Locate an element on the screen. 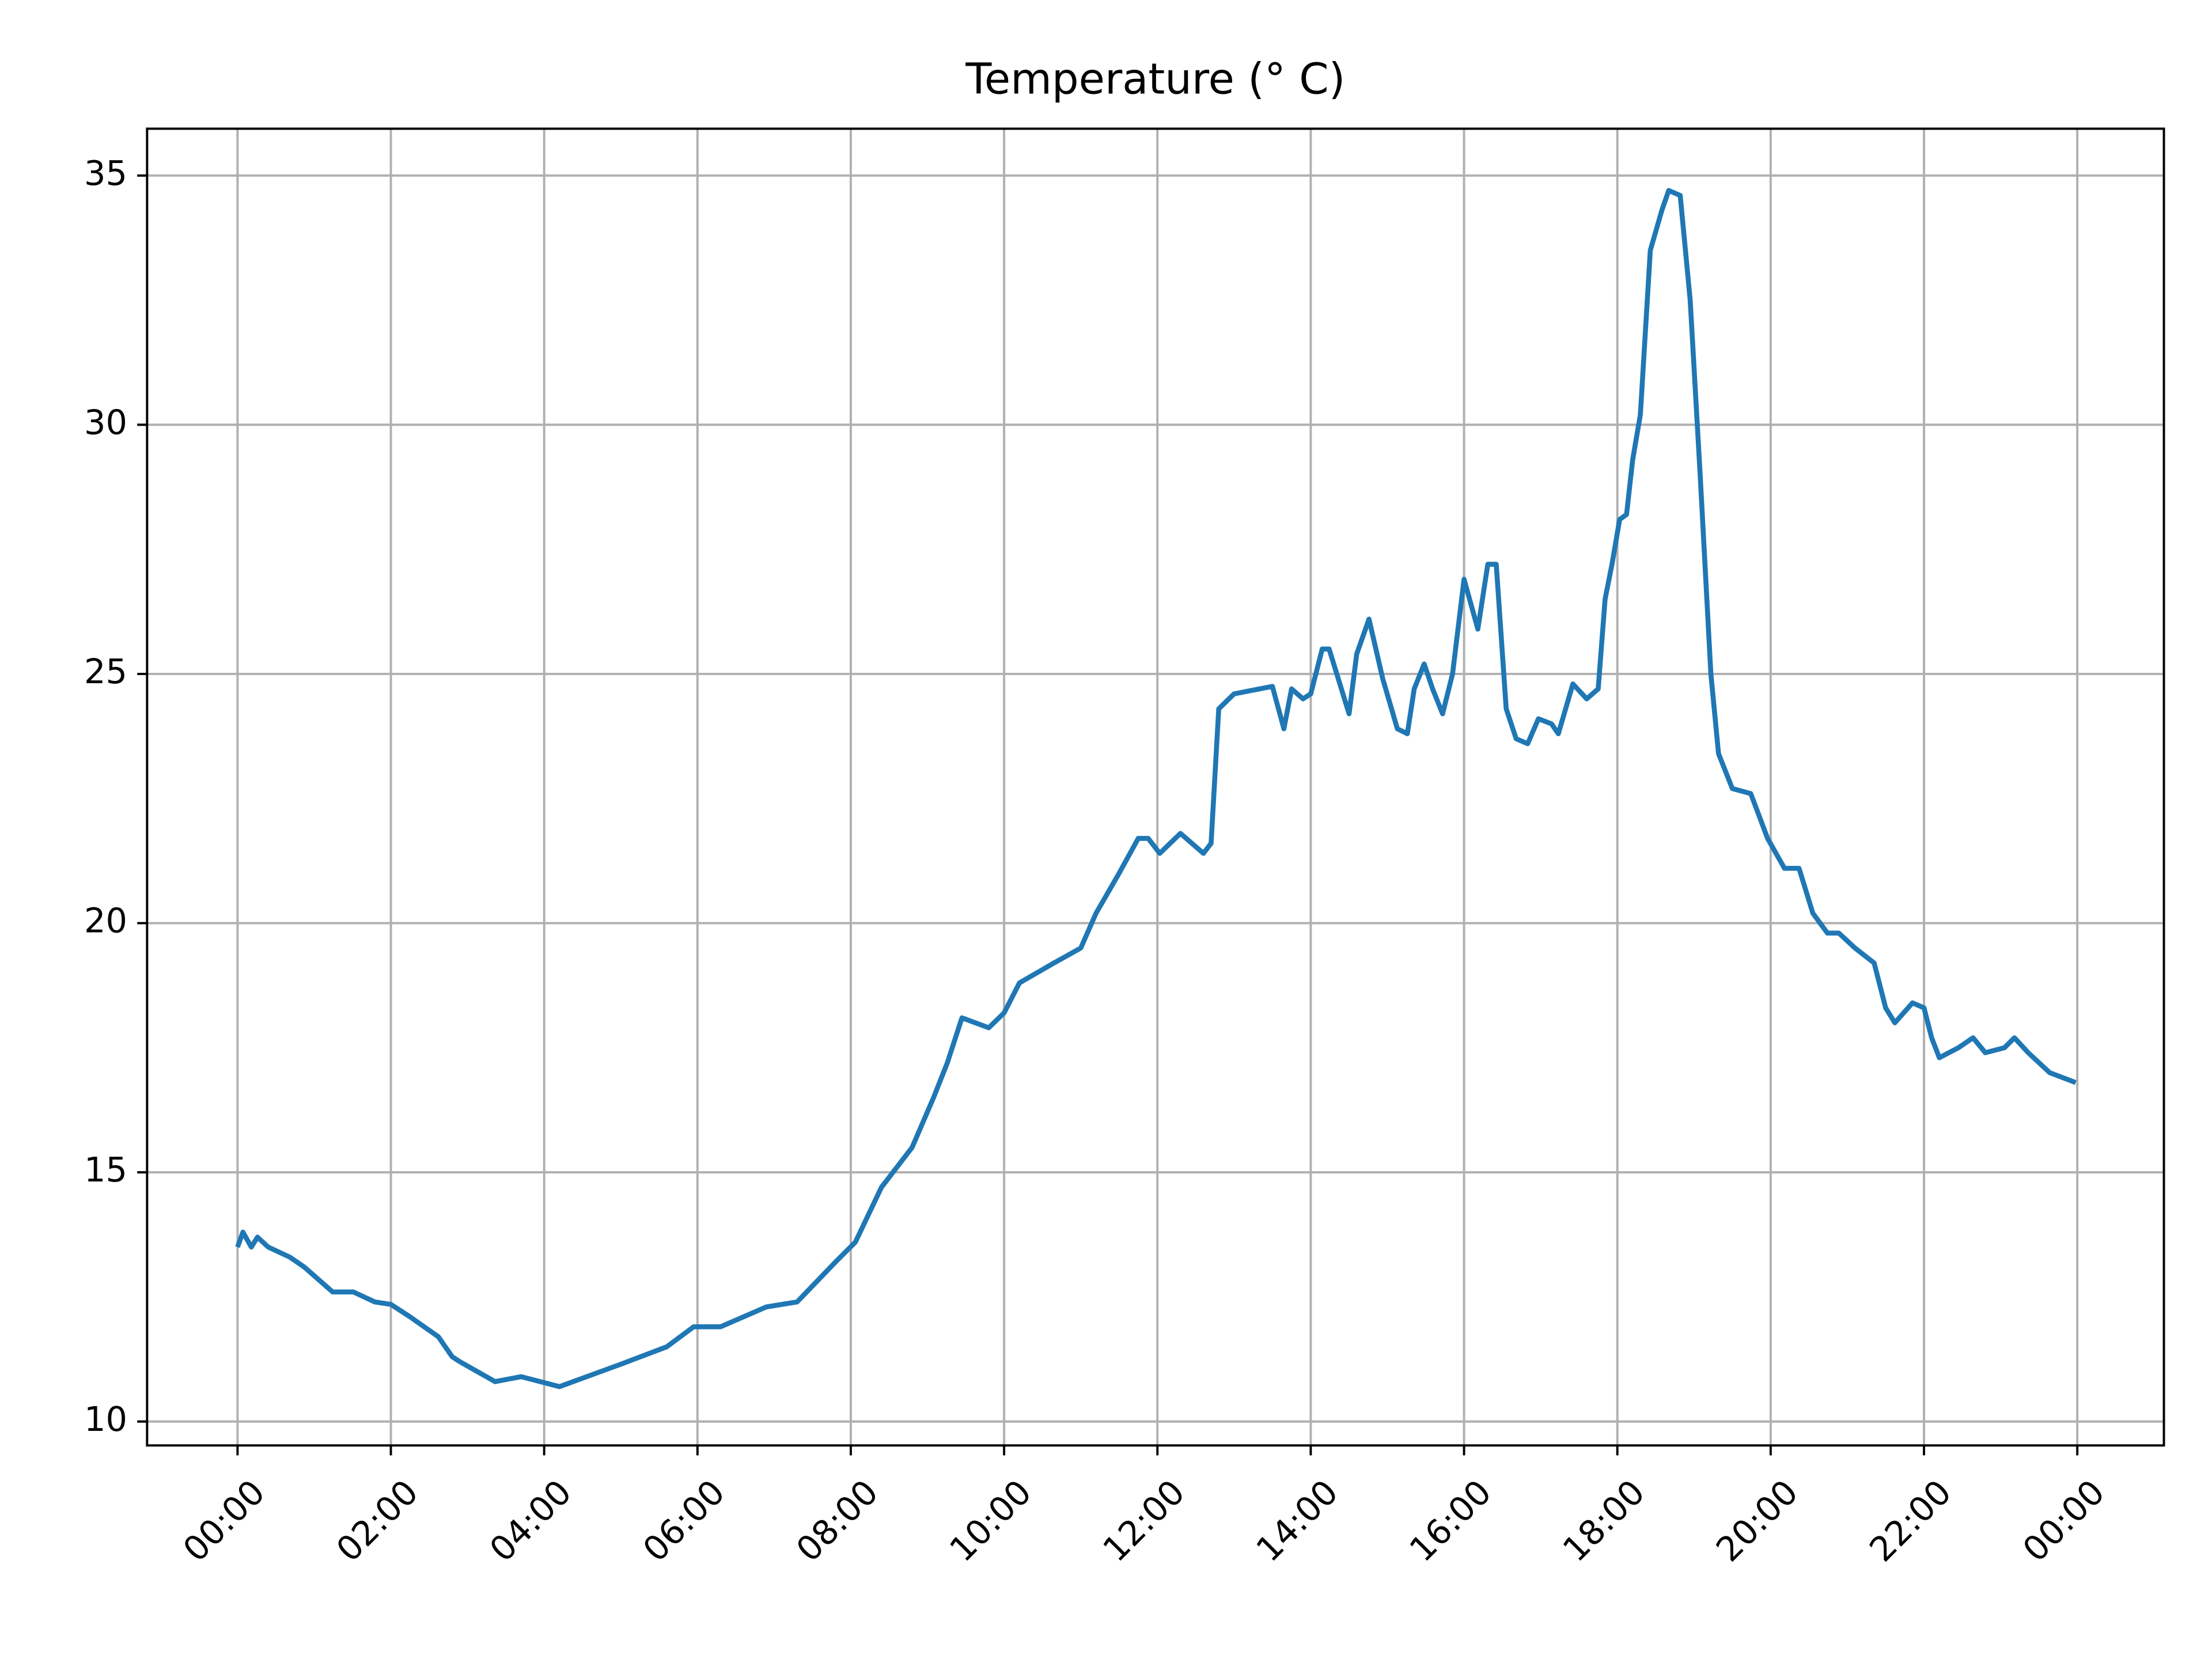 The image size is (2212, 1659). y-tick-label: 25 is located at coordinates (105, 671).